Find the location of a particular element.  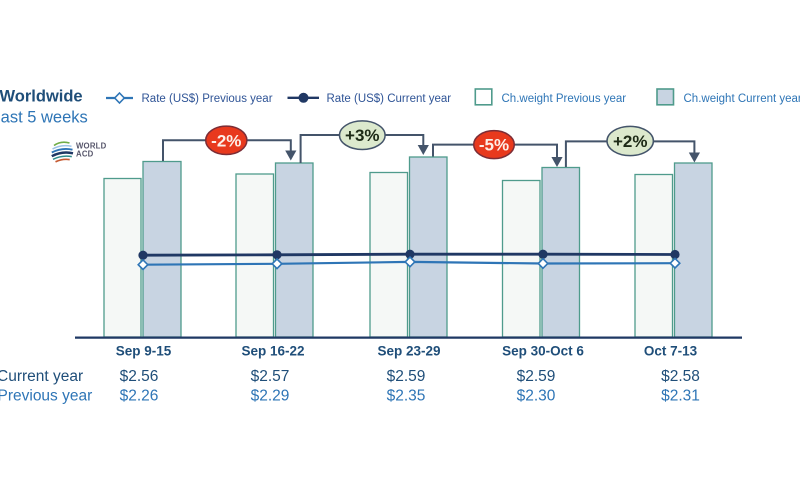

svg-text: Rate (US$) Current year is located at coordinates (389, 99).